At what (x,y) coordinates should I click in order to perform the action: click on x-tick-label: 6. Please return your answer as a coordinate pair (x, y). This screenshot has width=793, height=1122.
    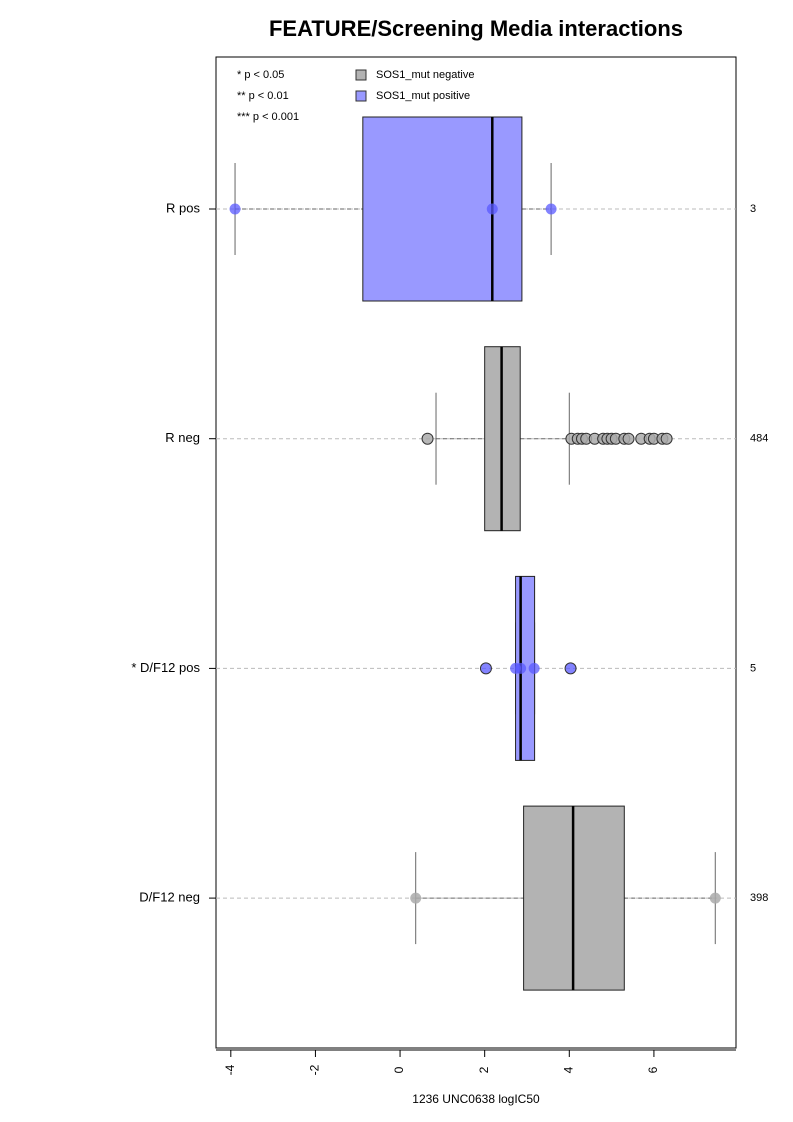
    Looking at the image, I should click on (653, 1069).